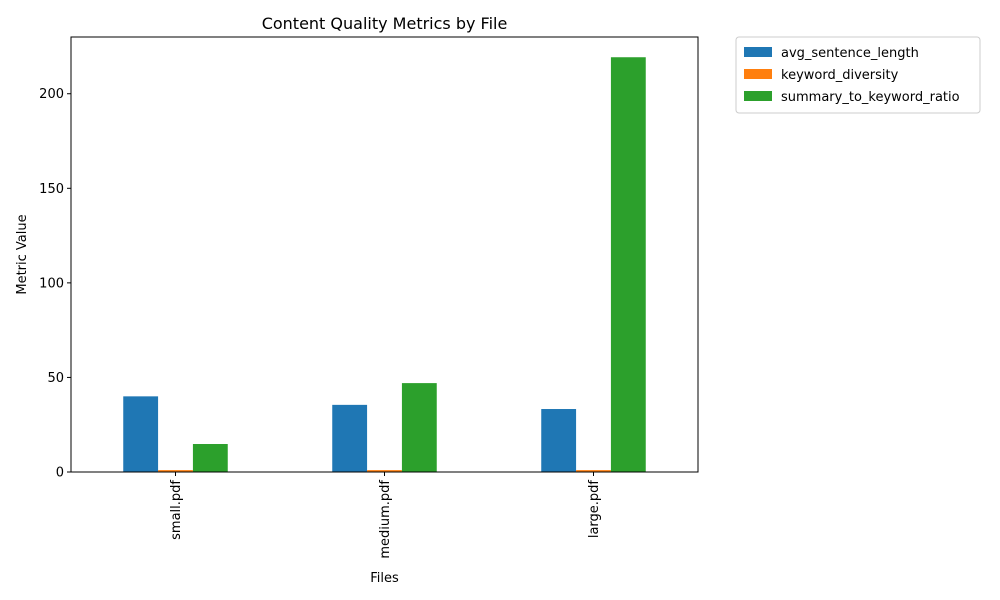 The image size is (1000, 600). What do you see at coordinates (51, 189) in the screenshot?
I see `y-tick-label: 150` at bounding box center [51, 189].